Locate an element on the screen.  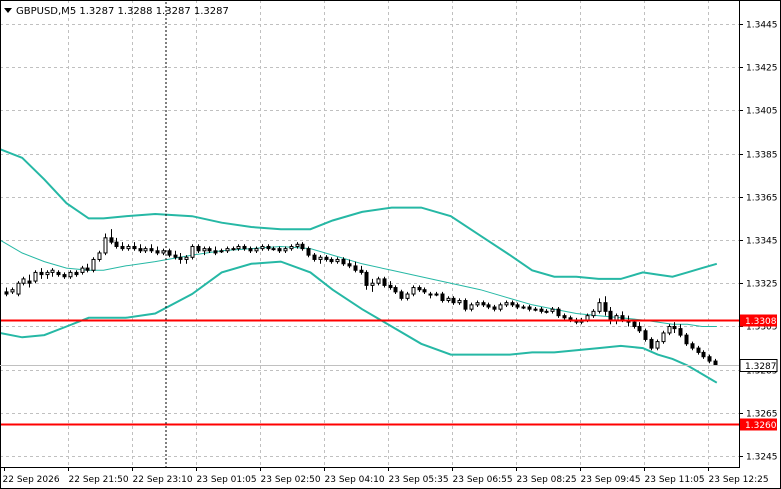
time-tick-label: 22 Sep 2026 is located at coordinates (31, 480).